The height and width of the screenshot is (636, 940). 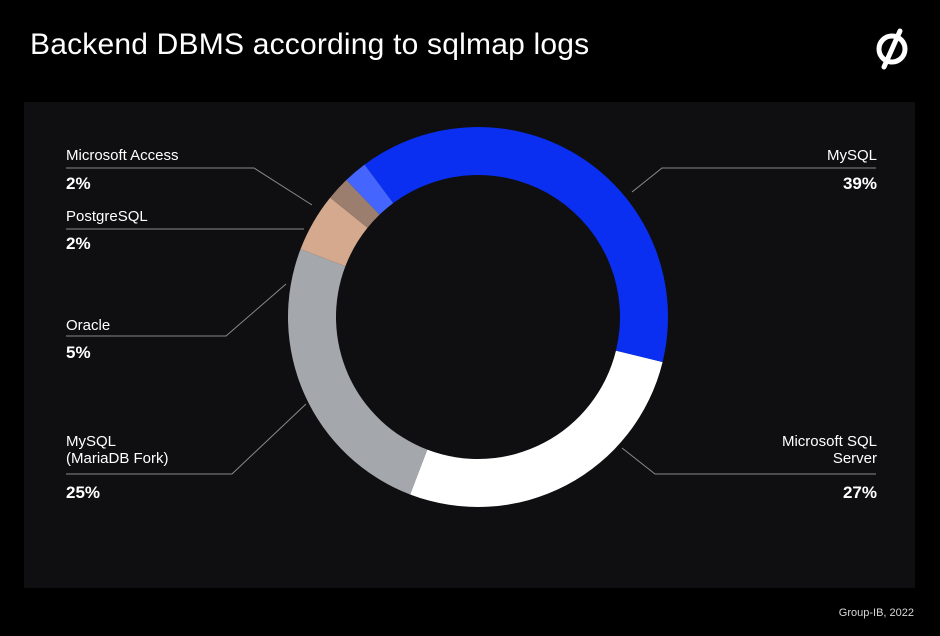 What do you see at coordinates (876, 613) in the screenshot?
I see `footer-credit: Group-IB, 2022` at bounding box center [876, 613].